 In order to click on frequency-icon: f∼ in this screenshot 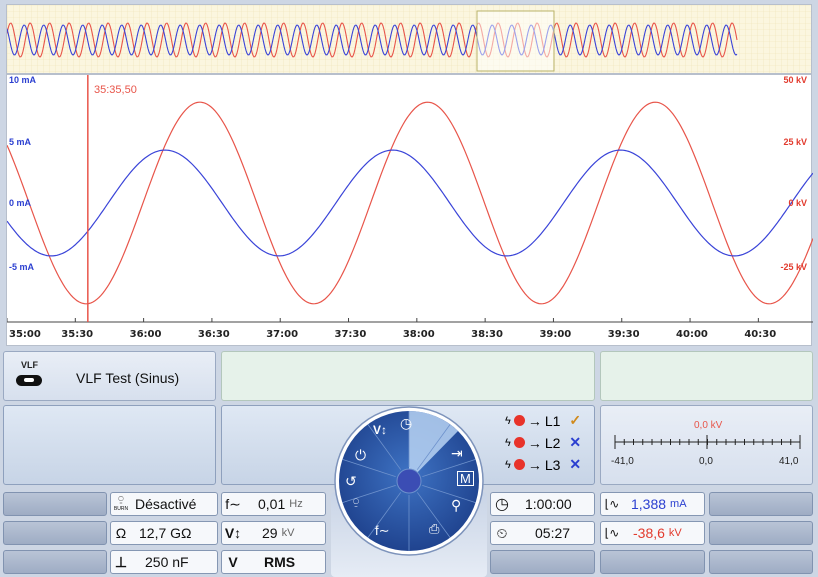, I will do `click(233, 503)`.